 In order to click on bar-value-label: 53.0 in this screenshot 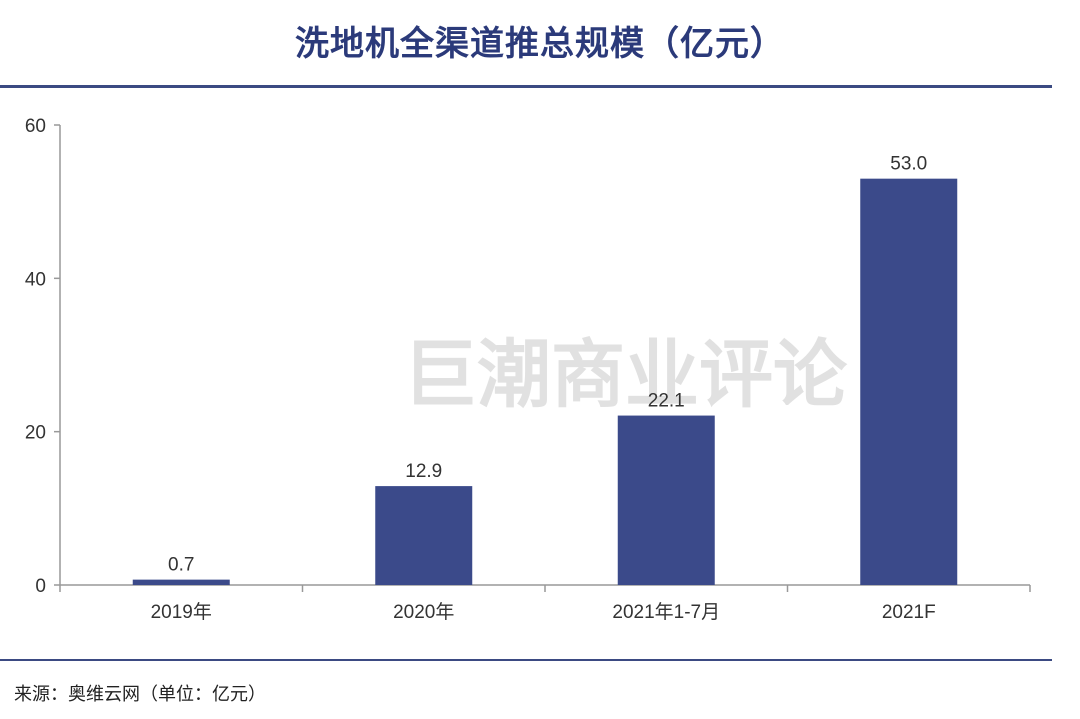, I will do `click(908, 164)`.